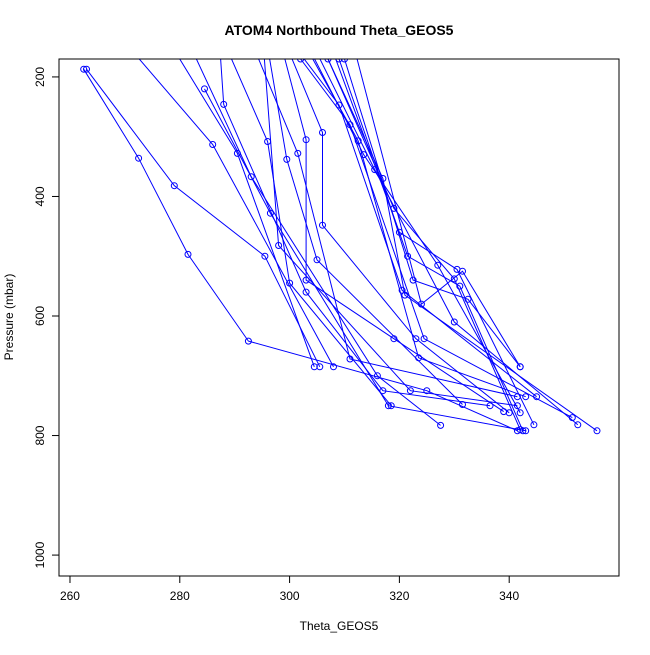 The width and height of the screenshot is (650, 655). I want to click on y-tick-label: 400, so click(40, 196).